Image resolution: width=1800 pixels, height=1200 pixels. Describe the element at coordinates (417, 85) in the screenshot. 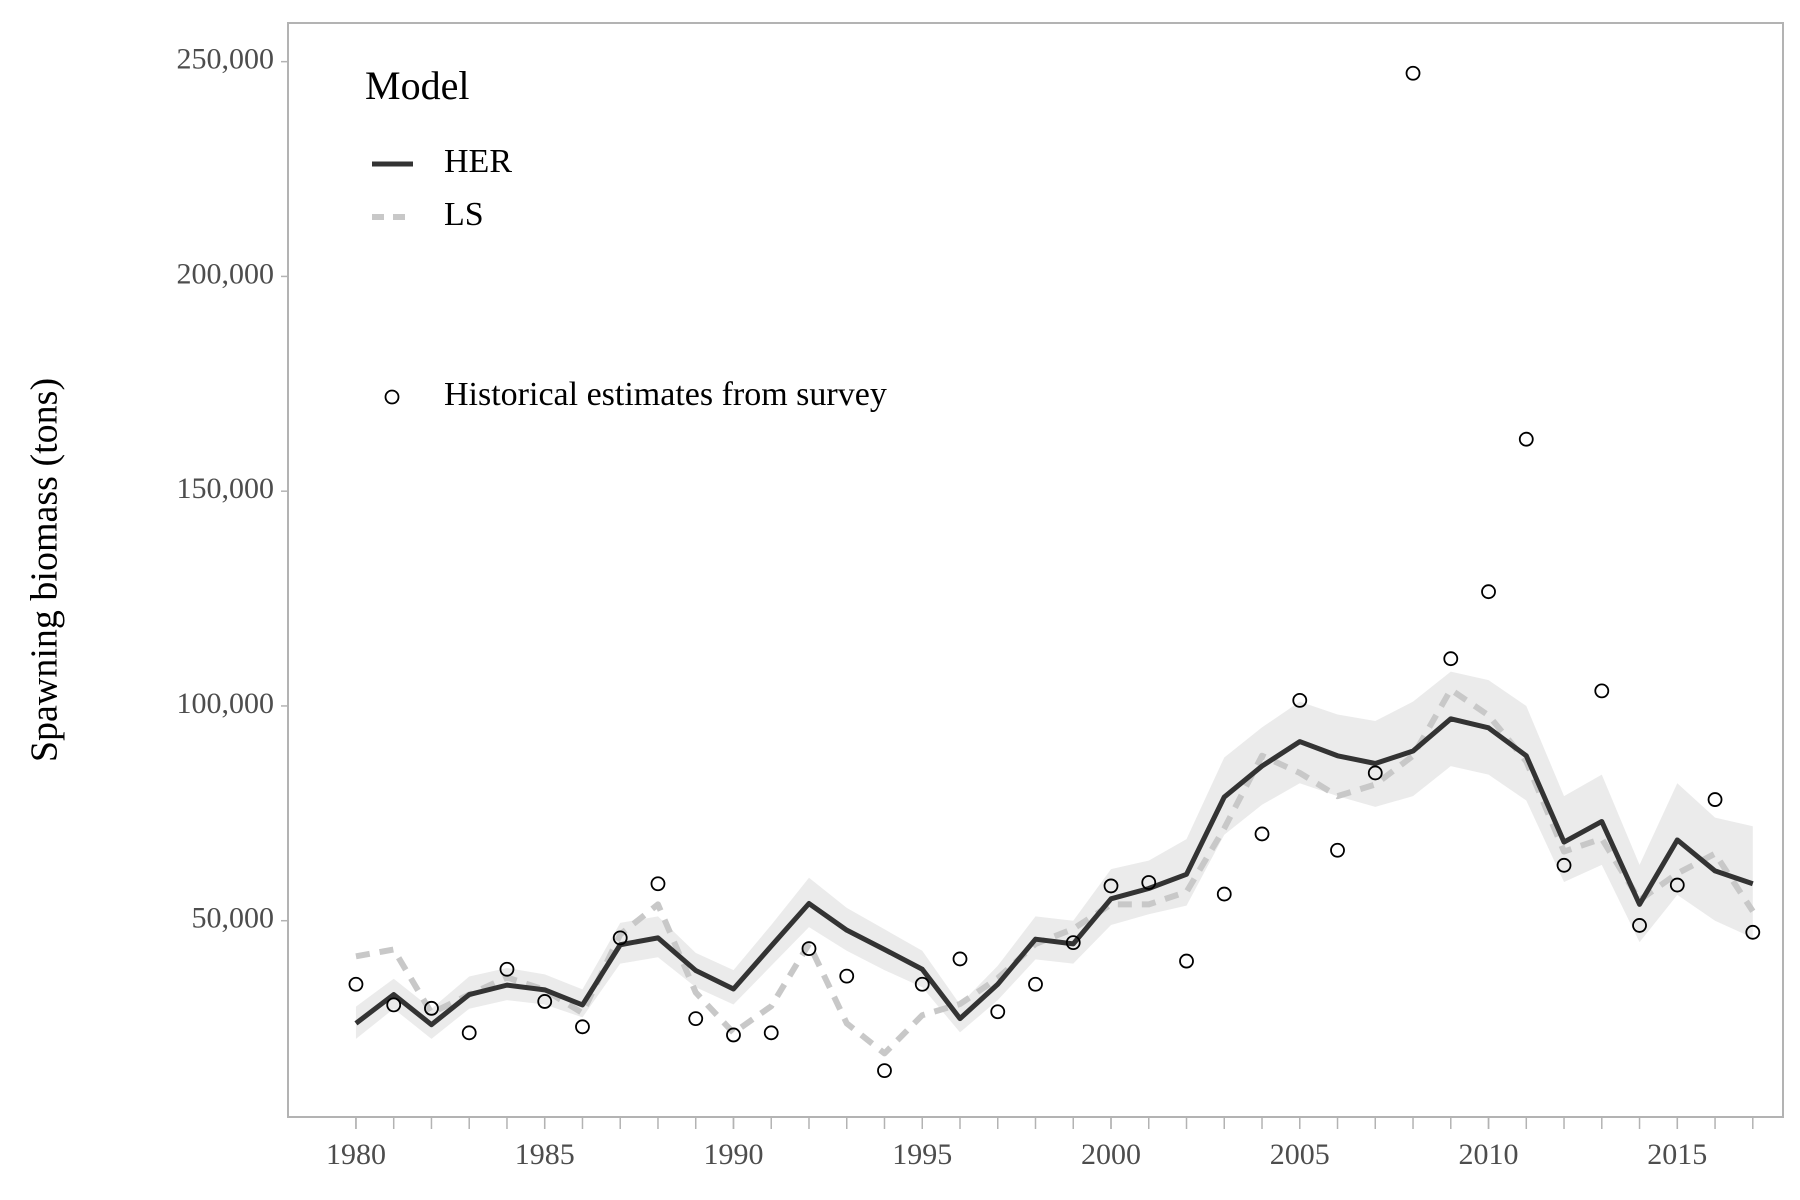

I see `legend-title: Model` at that location.